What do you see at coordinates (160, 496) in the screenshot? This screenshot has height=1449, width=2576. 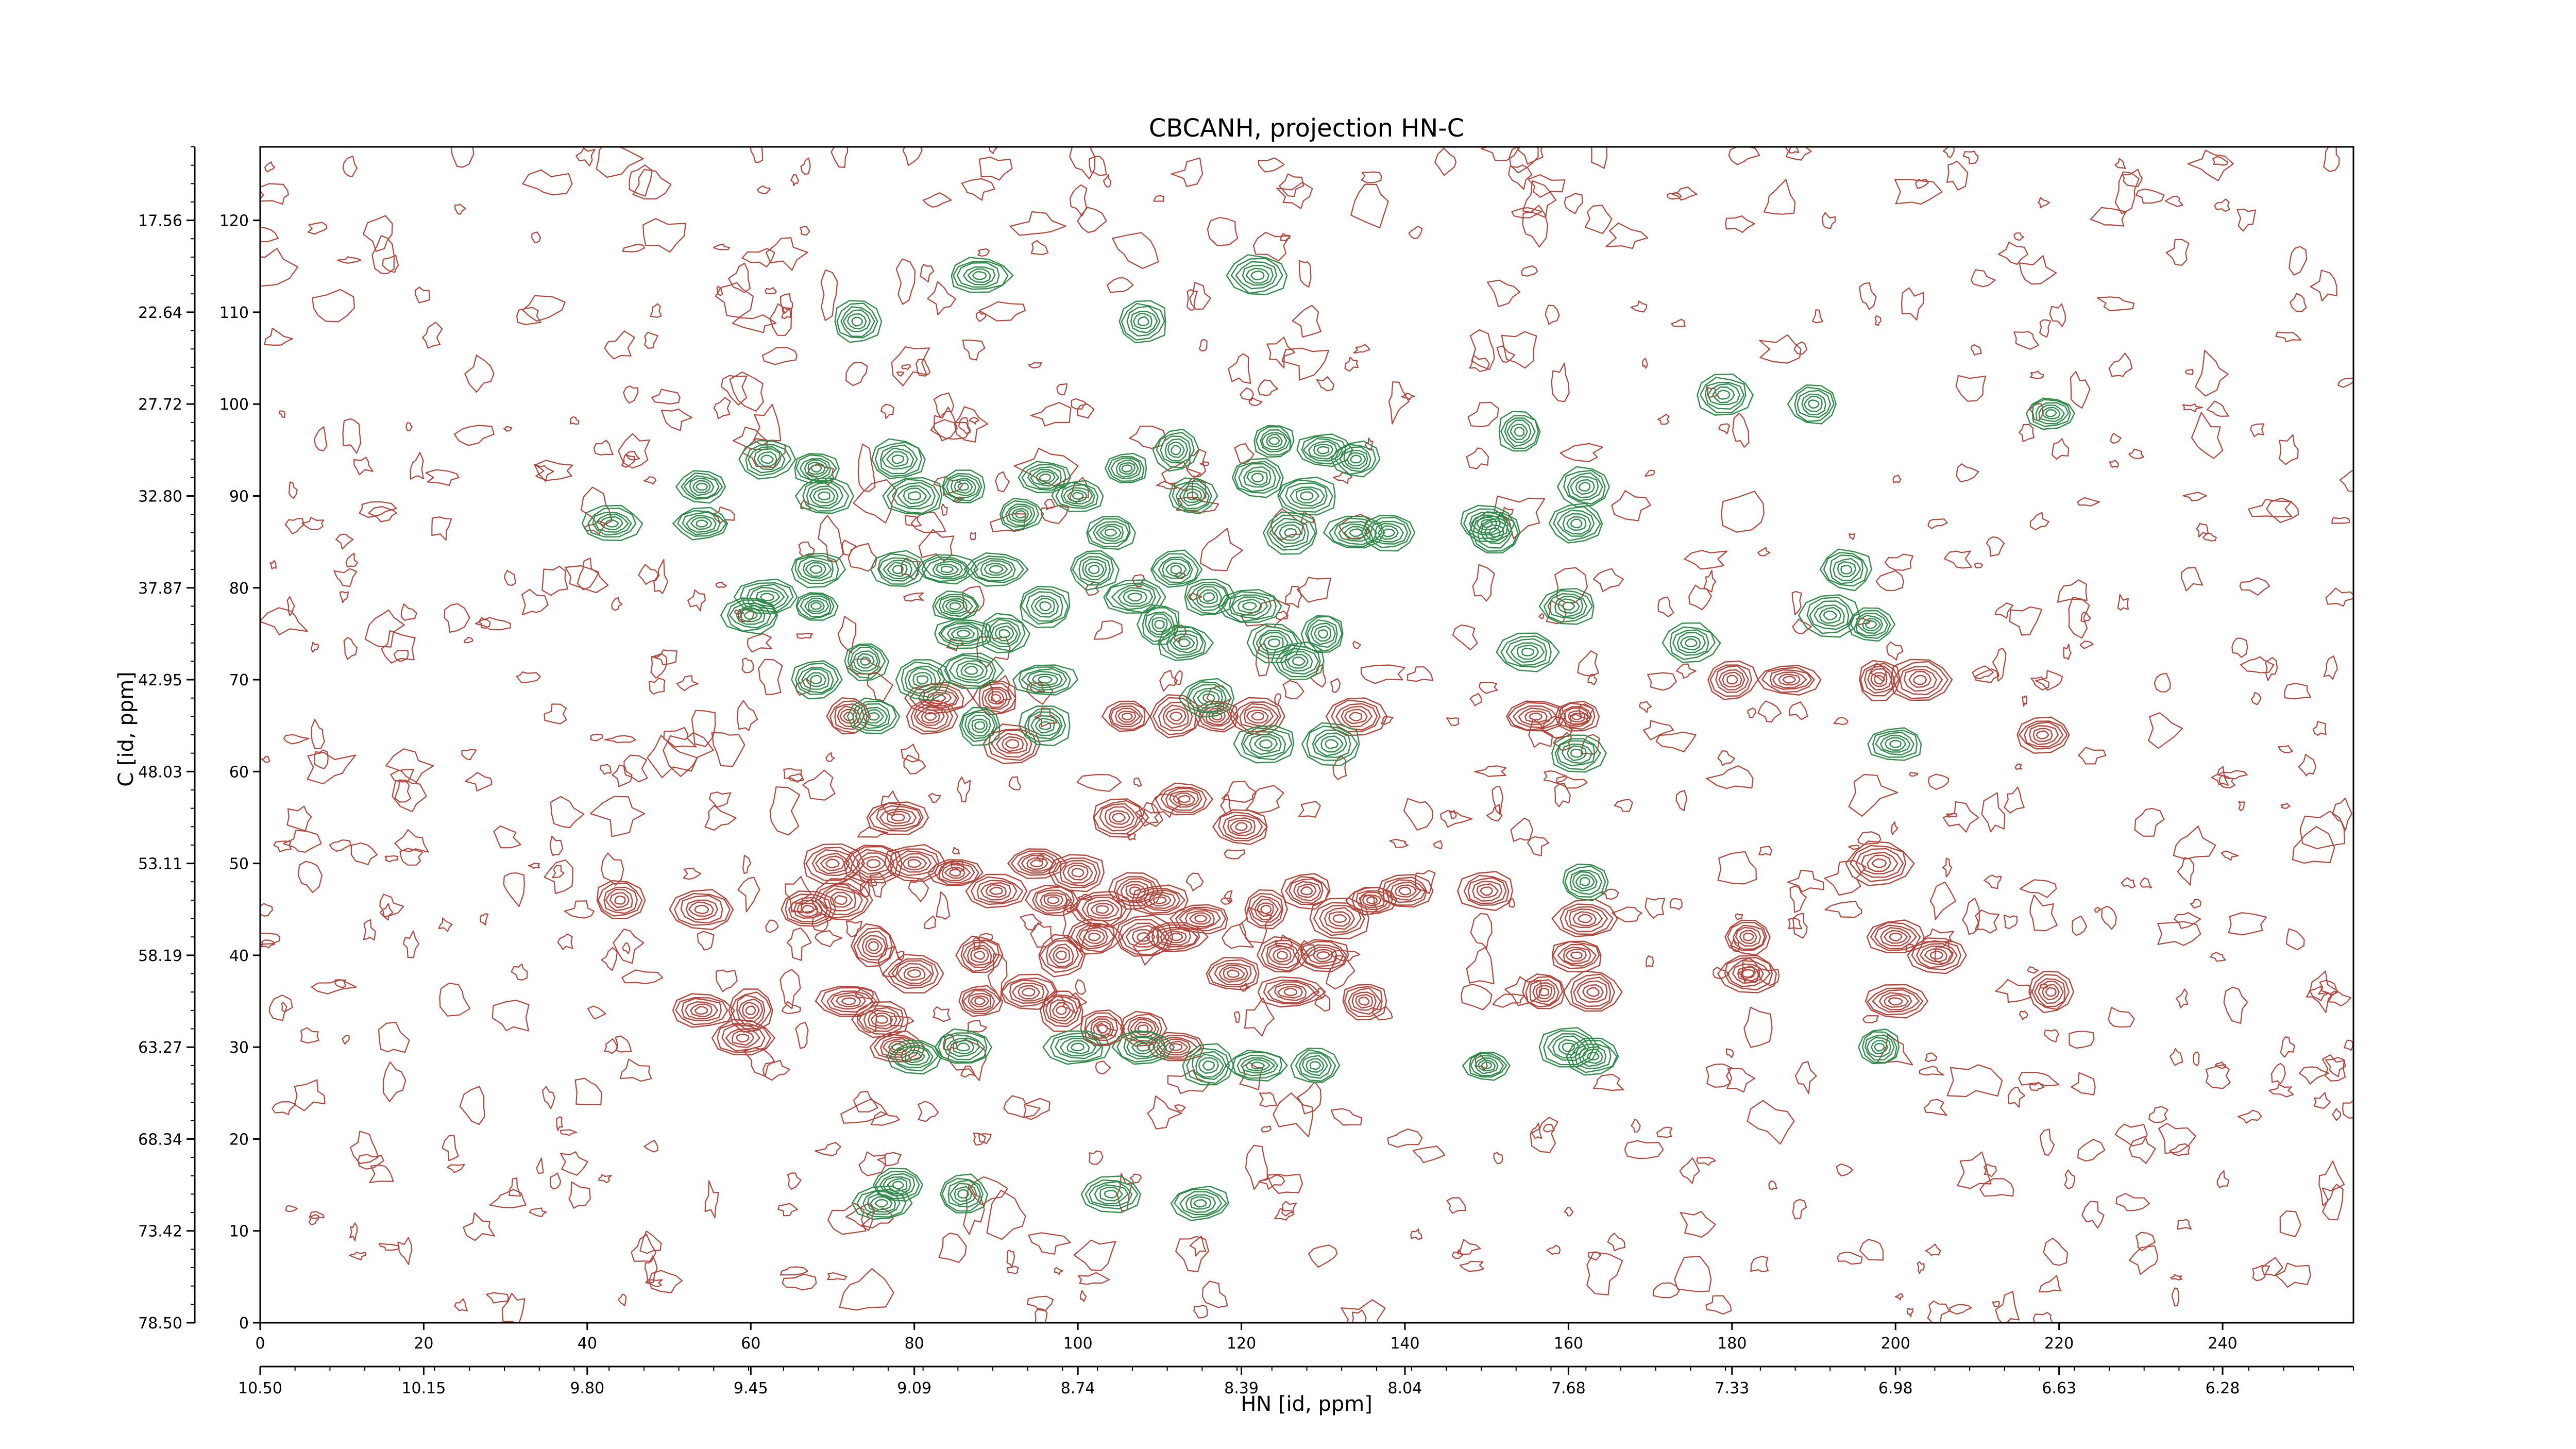 I see `y-ppm-tick-label: 32.80` at bounding box center [160, 496].